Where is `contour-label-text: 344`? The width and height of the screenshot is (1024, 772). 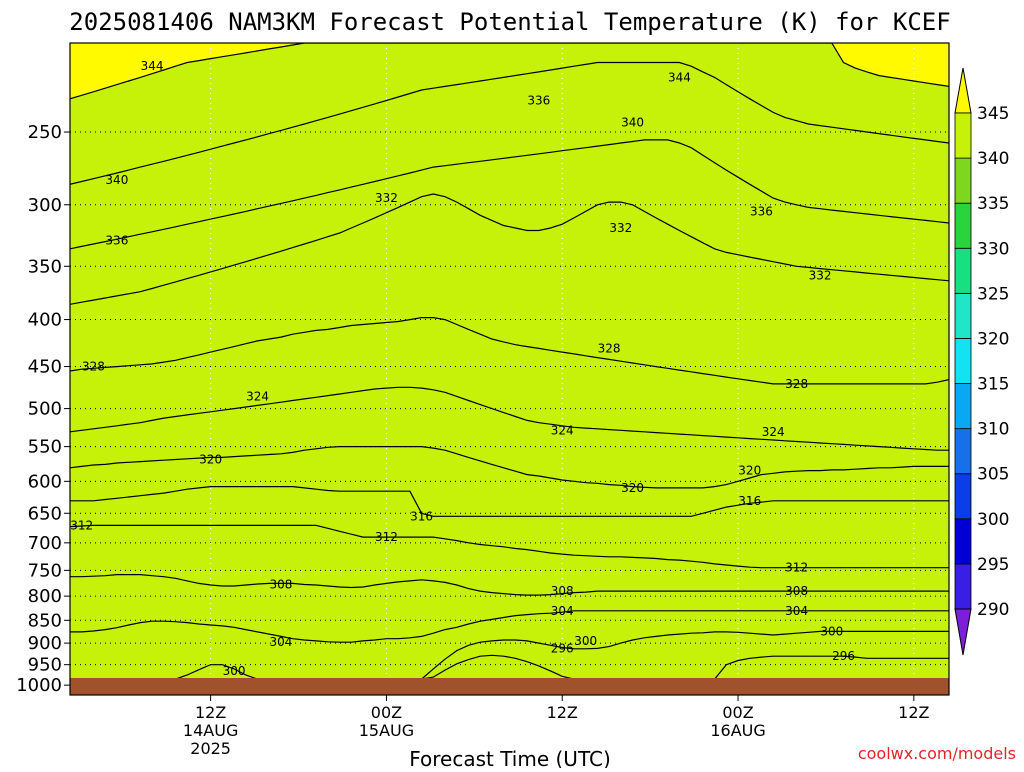 contour-label-text: 344 is located at coordinates (152, 66).